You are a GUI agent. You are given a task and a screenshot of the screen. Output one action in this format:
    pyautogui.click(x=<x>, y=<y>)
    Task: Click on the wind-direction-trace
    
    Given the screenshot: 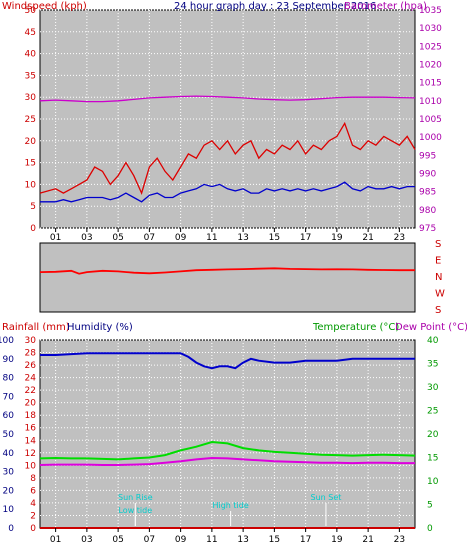 What is the action you would take?
    pyautogui.click(x=227, y=271)
    